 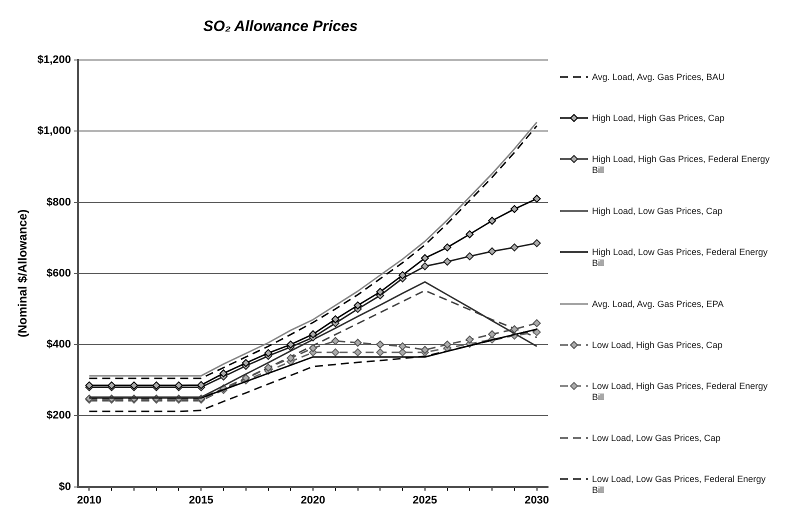 I want to click on y-tick-label: $1,000, so click(x=54, y=131).